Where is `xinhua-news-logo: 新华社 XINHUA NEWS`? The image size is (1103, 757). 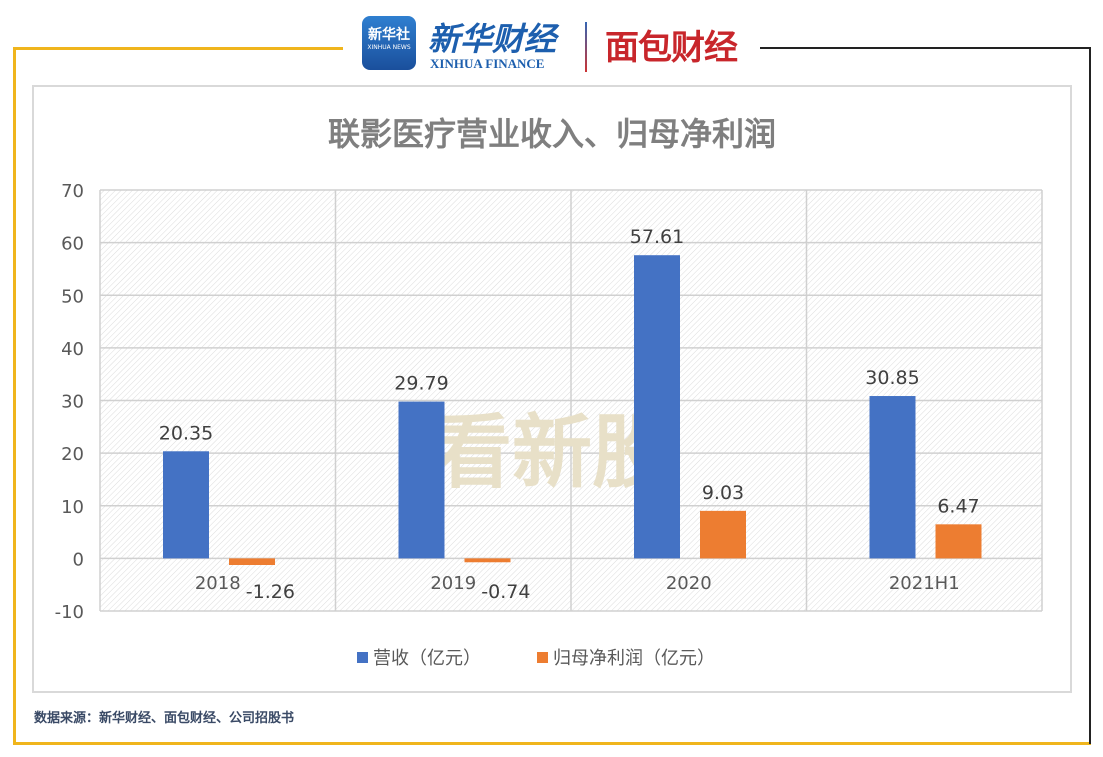 xinhua-news-logo: 新华社 XINHUA NEWS is located at coordinates (389, 43).